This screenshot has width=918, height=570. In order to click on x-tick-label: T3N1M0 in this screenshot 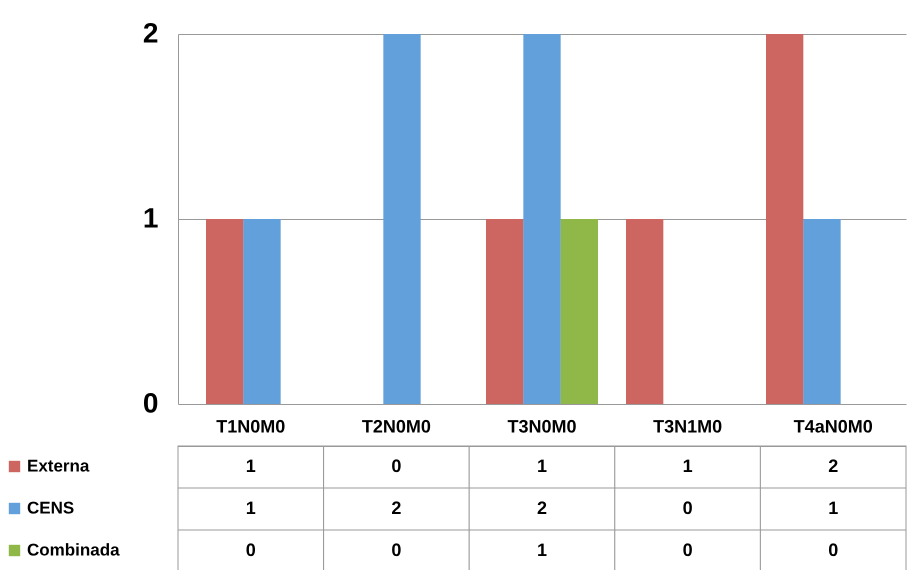, I will do `click(687, 426)`.